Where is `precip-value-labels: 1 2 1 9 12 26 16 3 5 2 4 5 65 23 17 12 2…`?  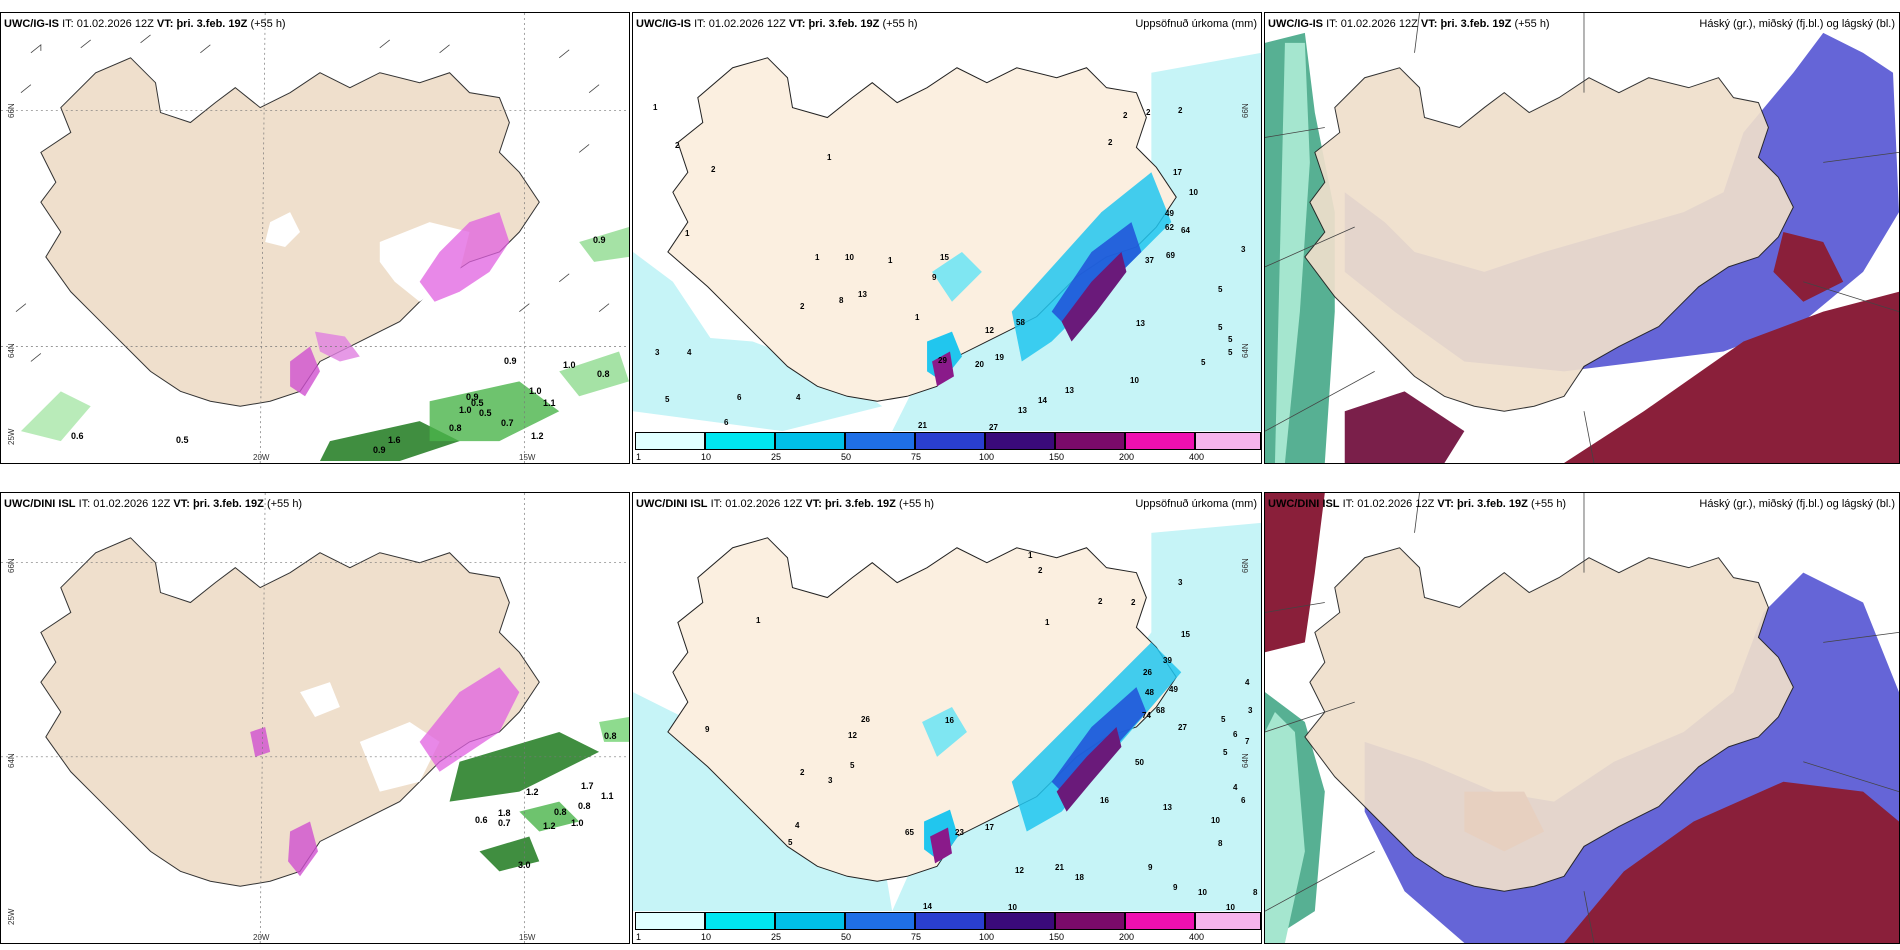 precip-value-labels: 1 2 1 9 12 26 16 3 5 2 4 5 65 23 17 12 2… is located at coordinates (981, 731).